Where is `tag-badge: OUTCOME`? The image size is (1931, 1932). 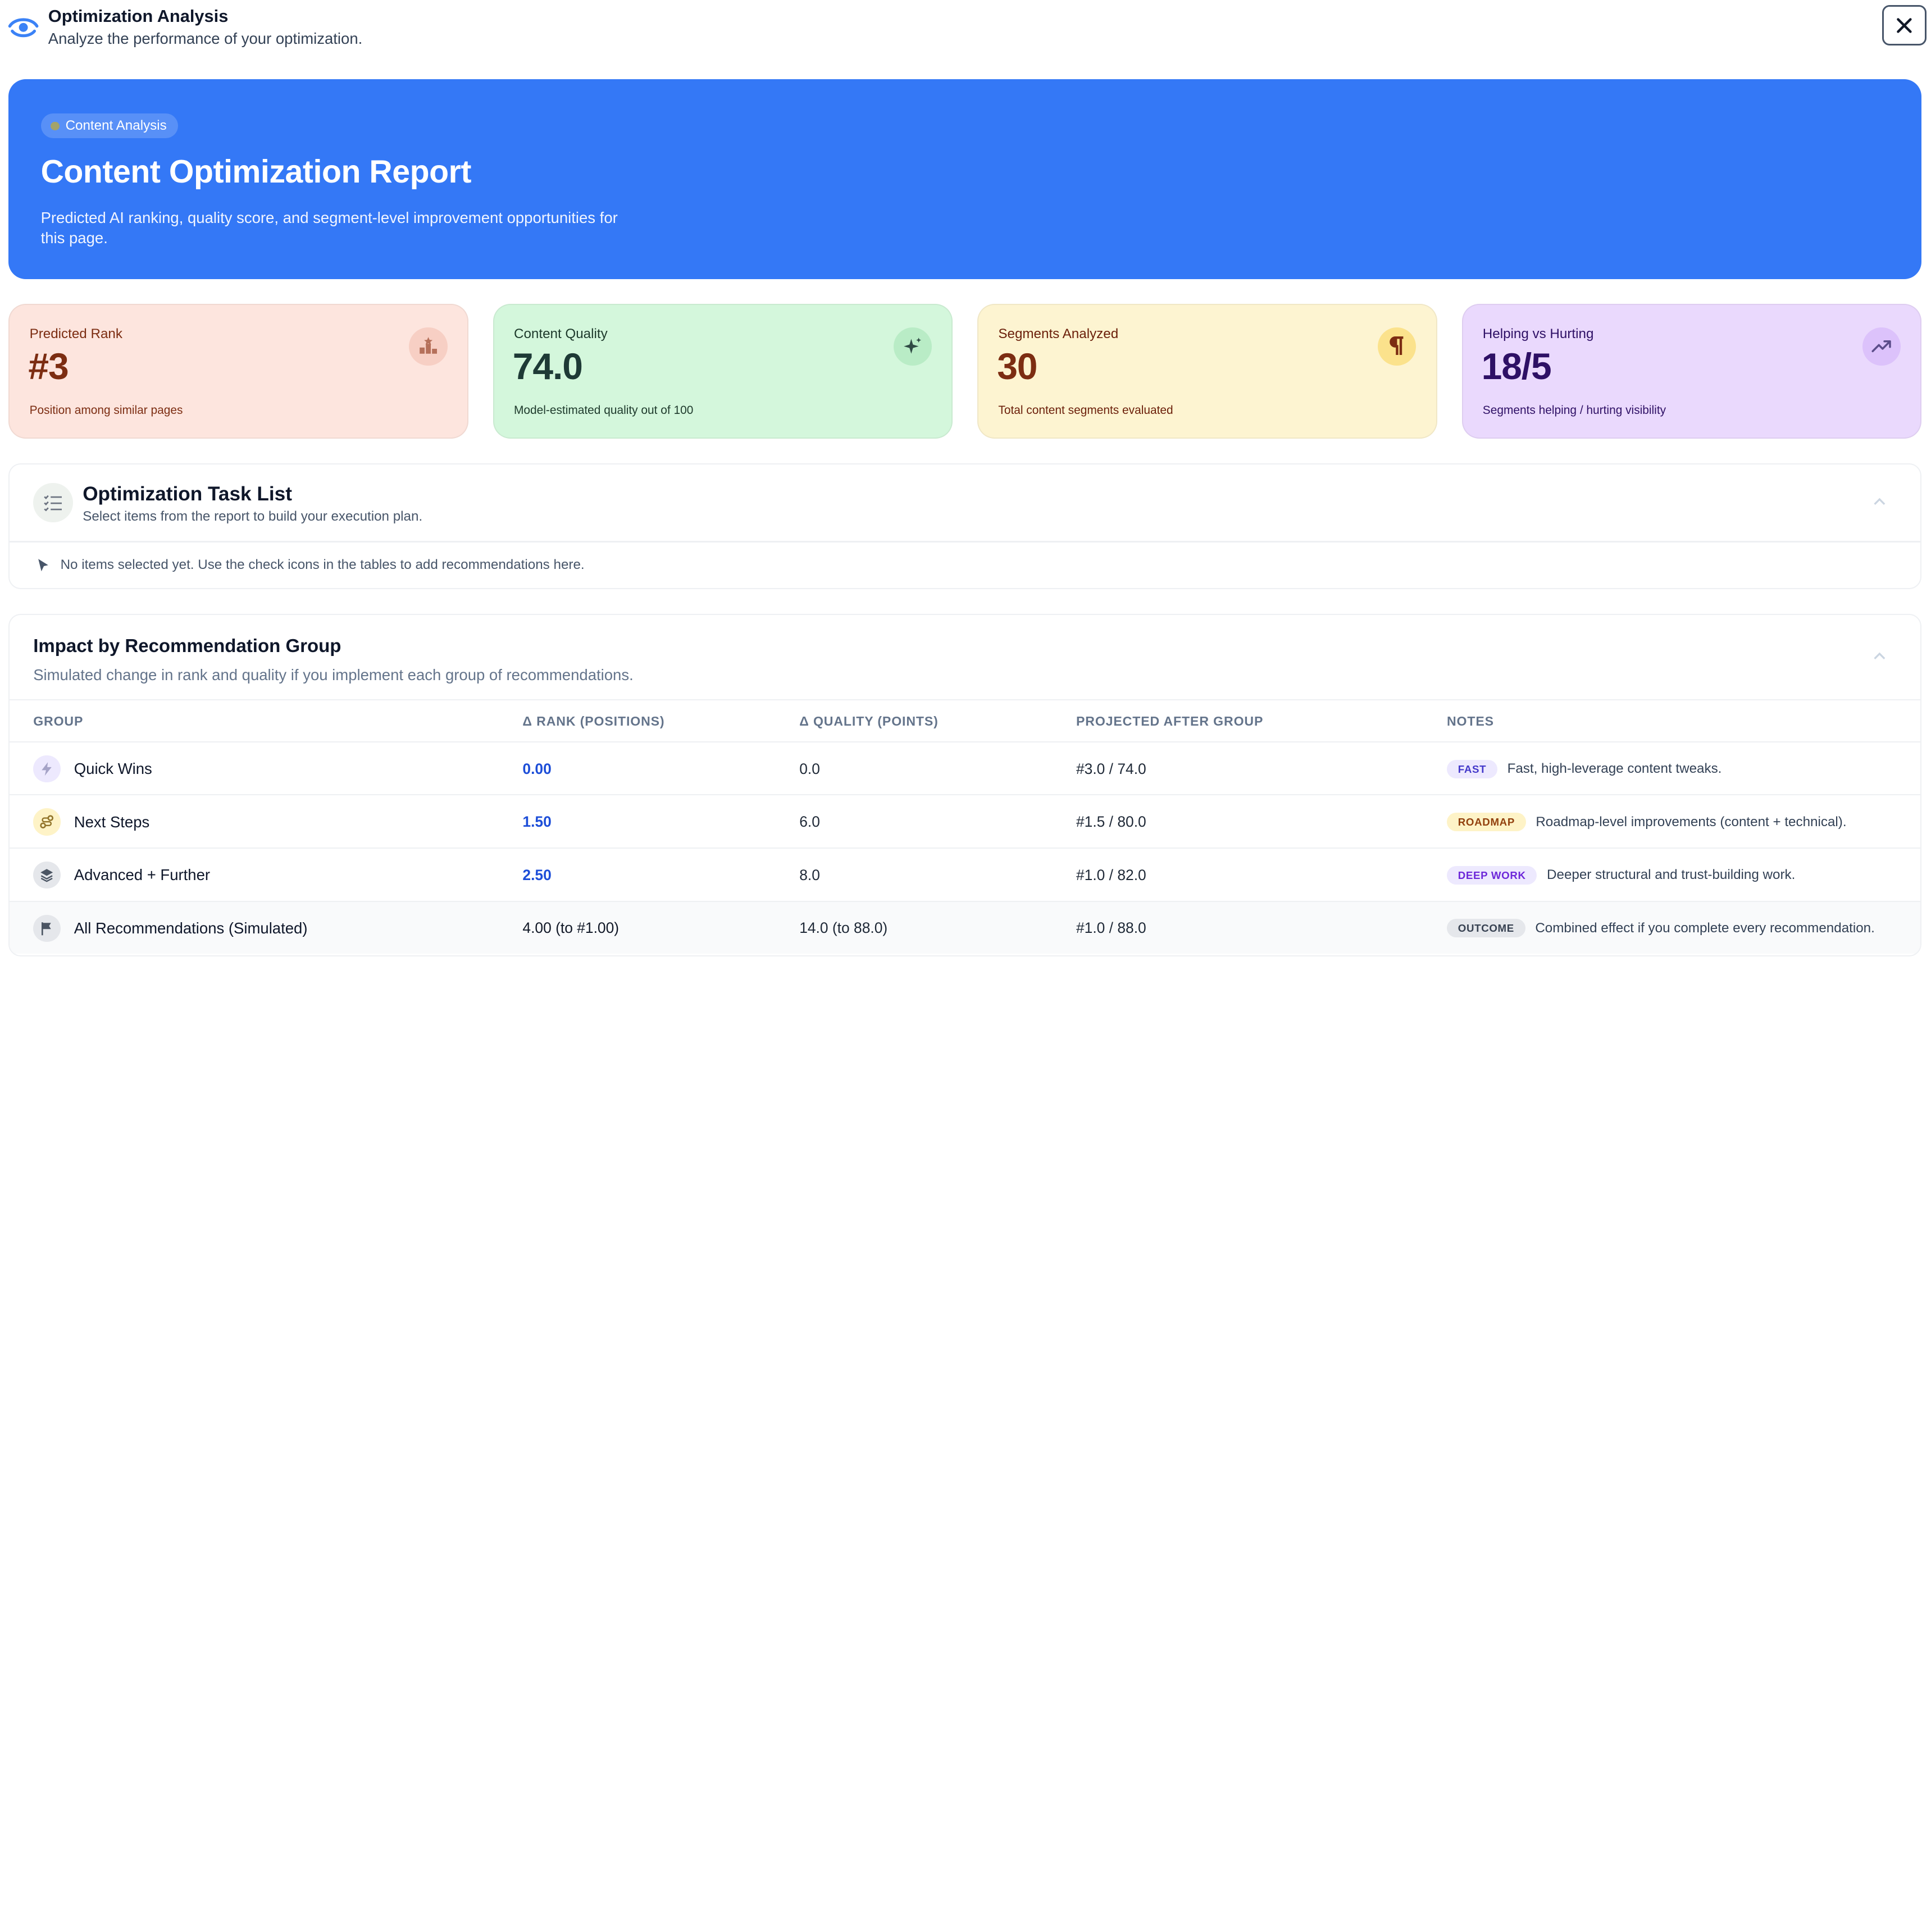 tag-badge: OUTCOME is located at coordinates (1485, 928).